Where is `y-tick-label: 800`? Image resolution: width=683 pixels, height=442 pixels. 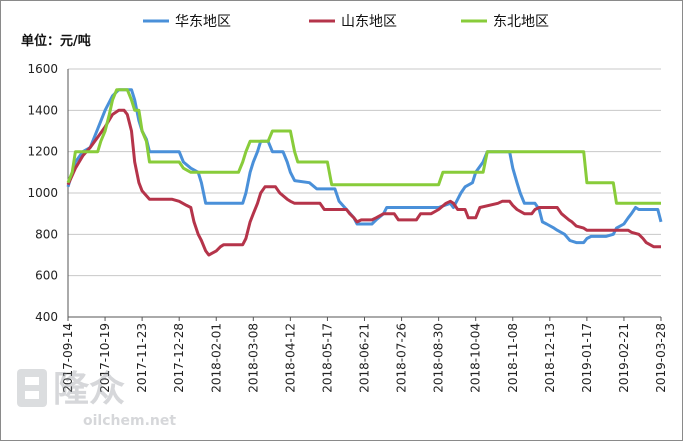
y-tick-label: 800 is located at coordinates (46, 234).